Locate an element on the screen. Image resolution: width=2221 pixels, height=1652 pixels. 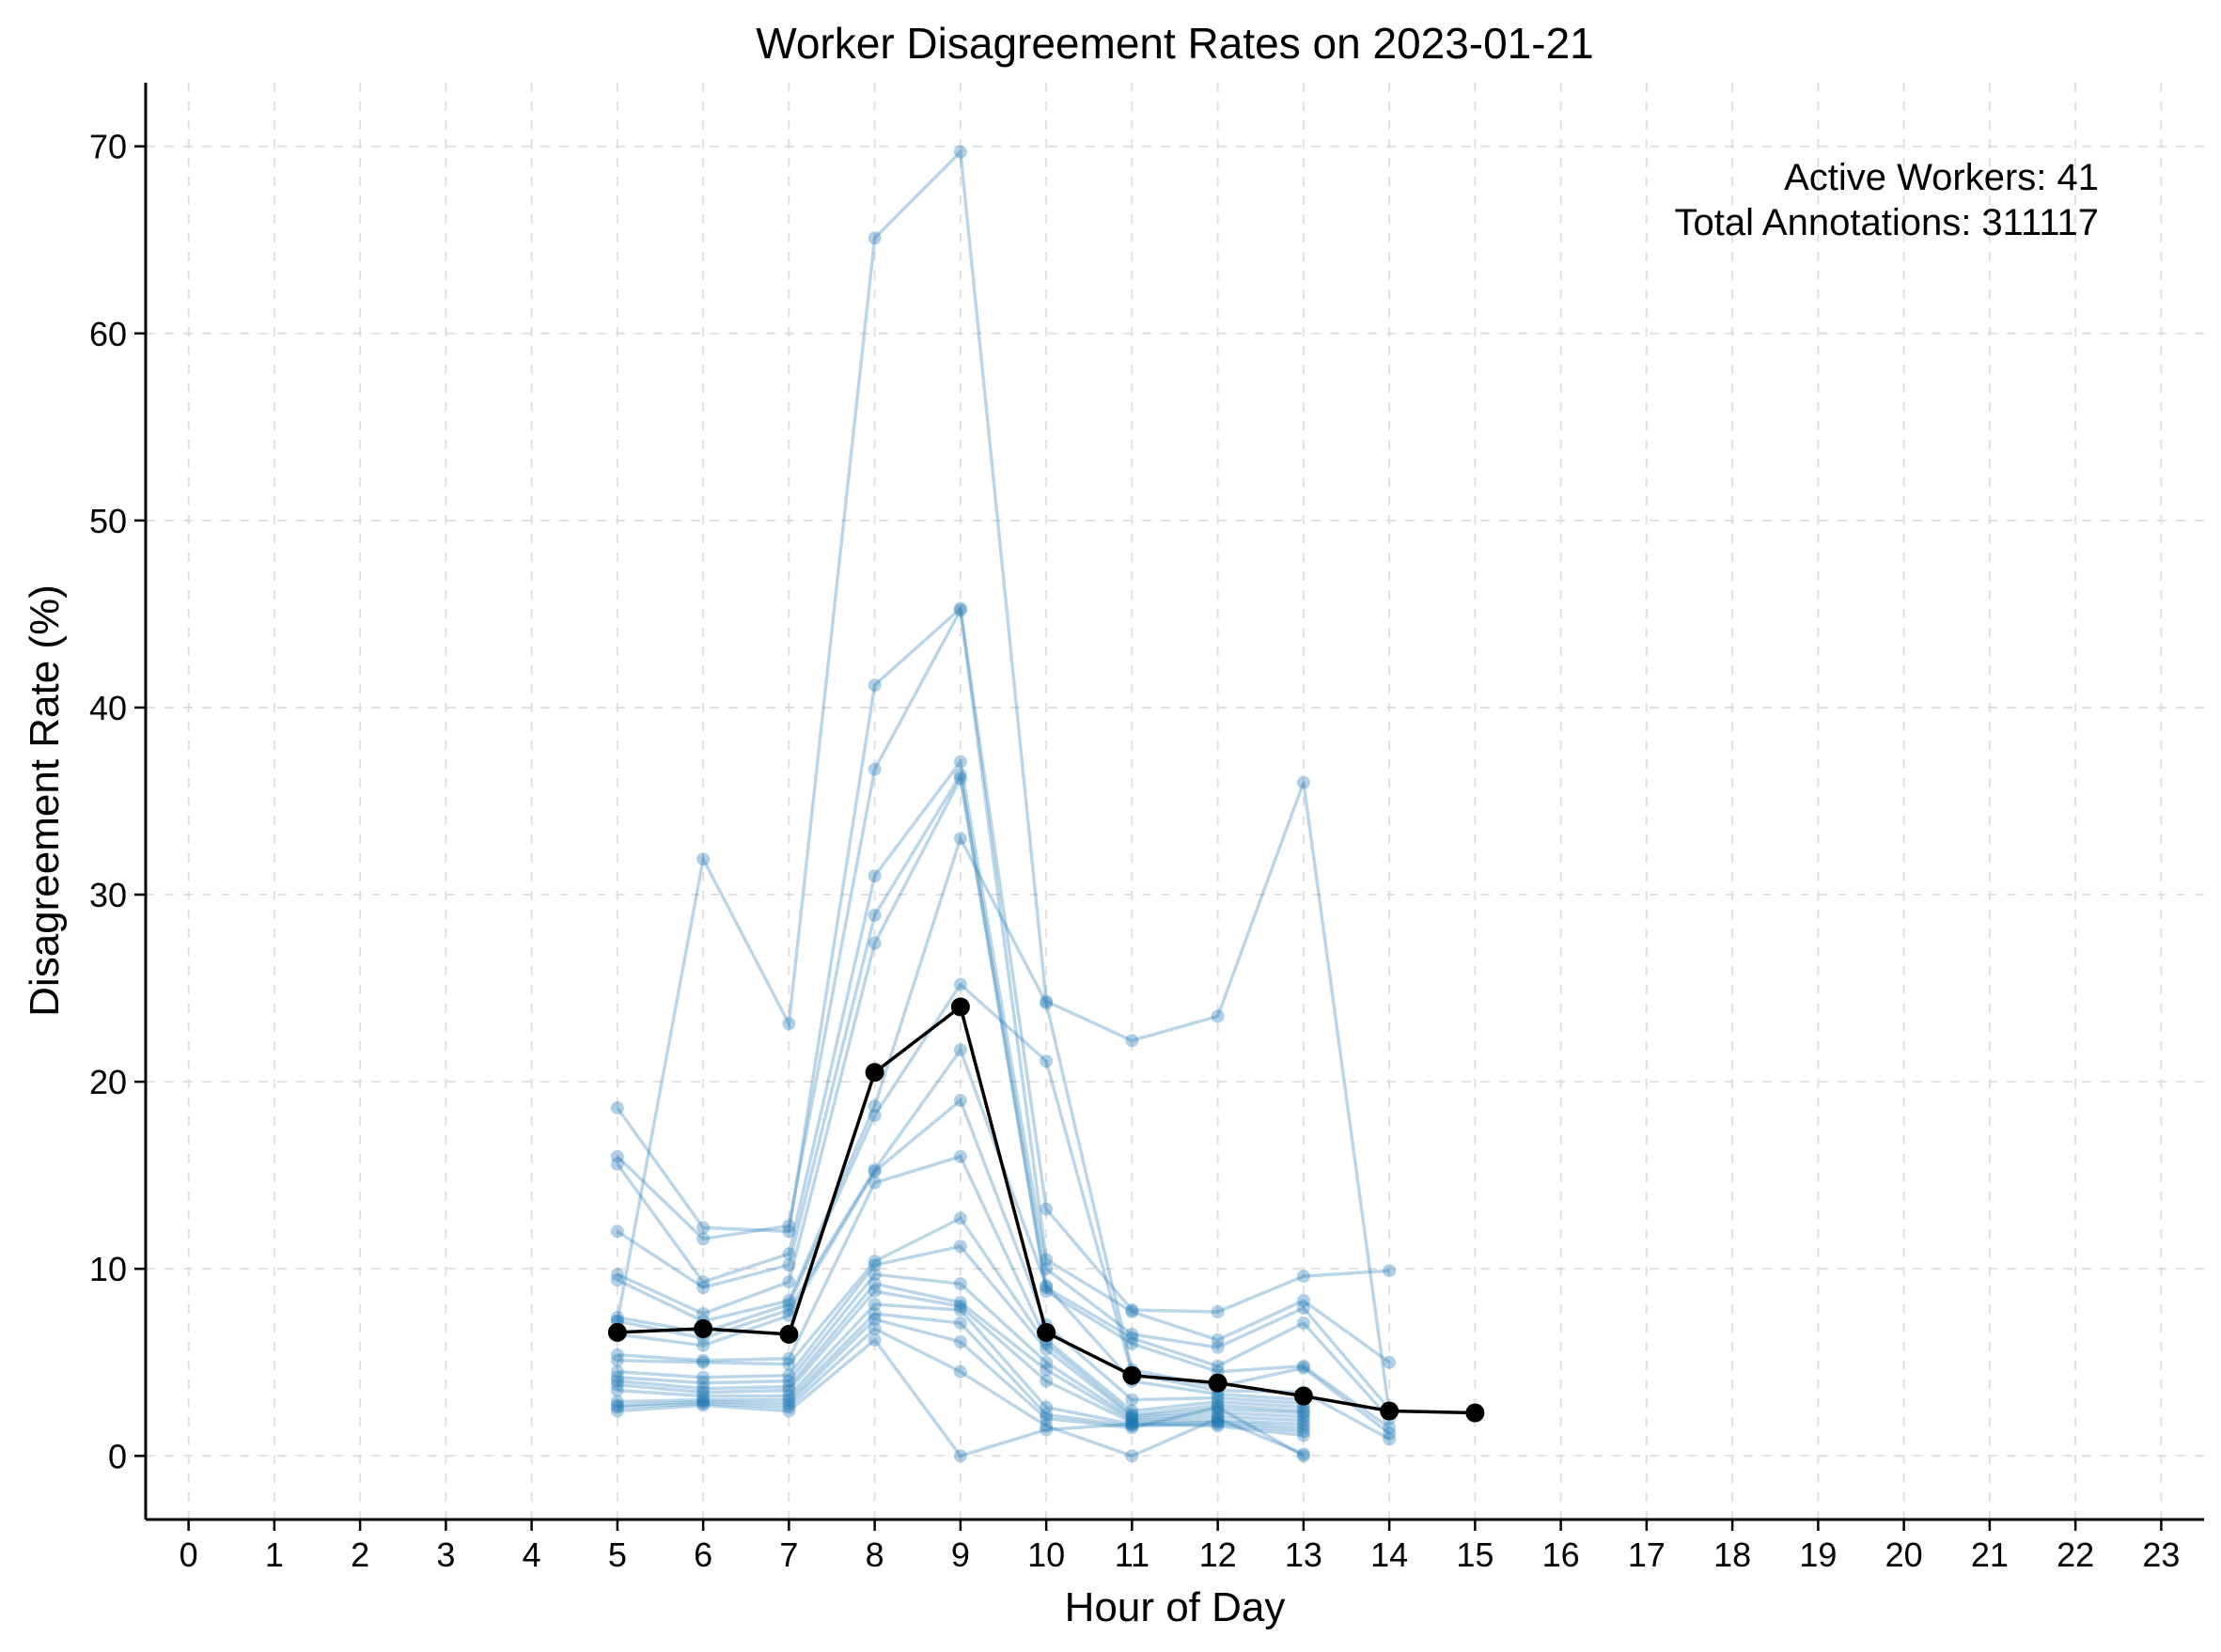
x-tick-label: 11 is located at coordinates (1132, 1554).